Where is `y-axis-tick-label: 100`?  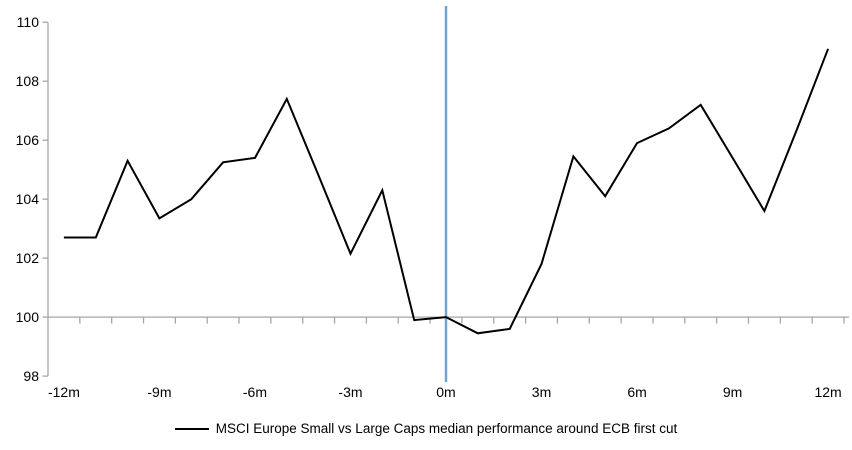
y-axis-tick-label: 100 is located at coordinates (28, 317).